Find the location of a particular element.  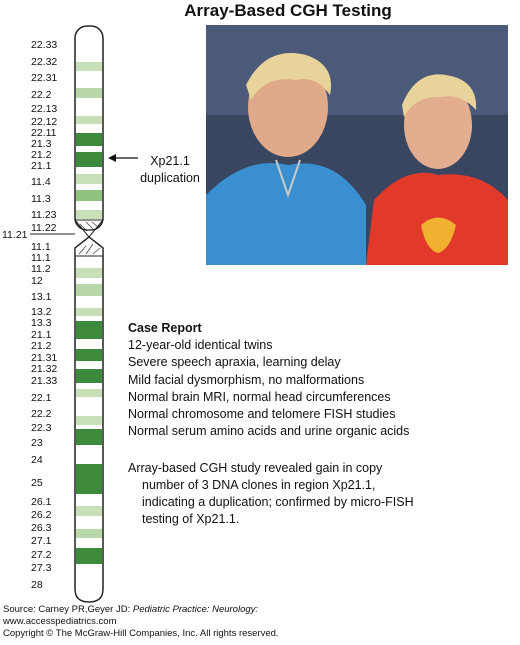

q-band-label: 21.32 is located at coordinates (44, 369).